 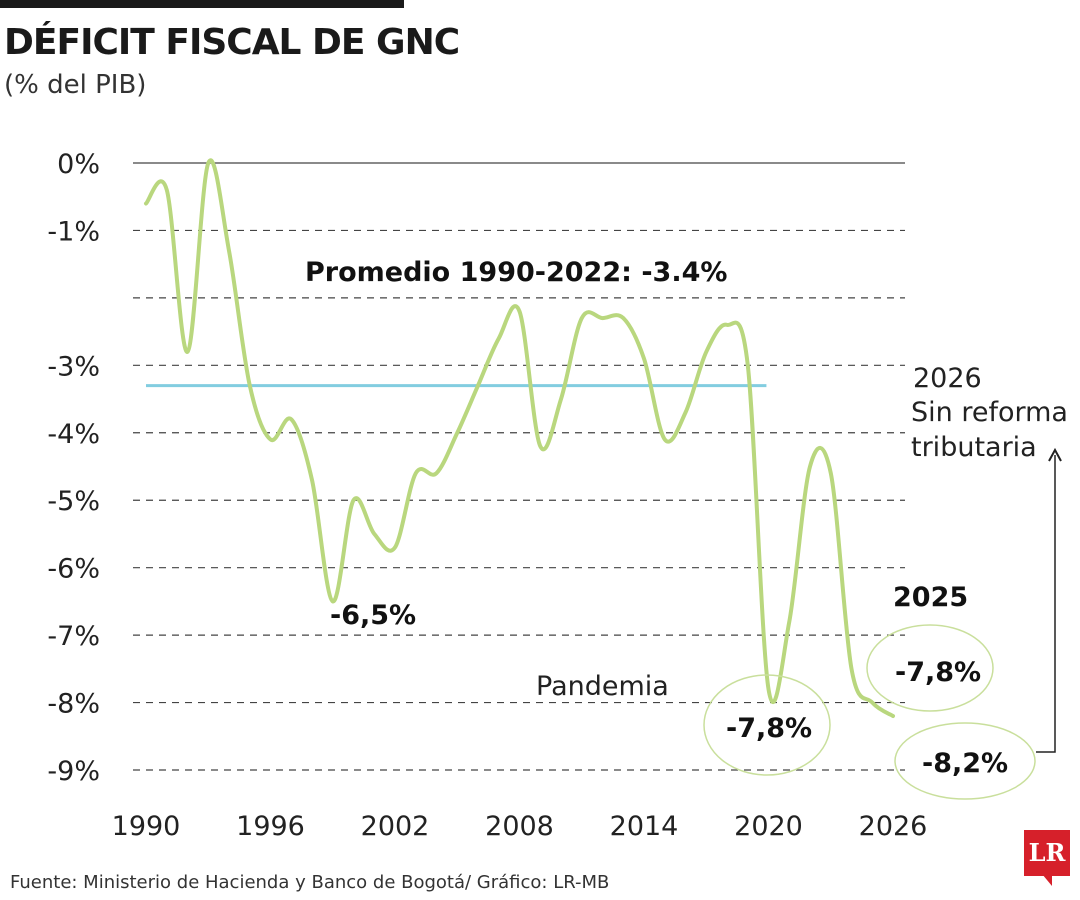 What do you see at coordinates (271, 440) in the screenshot?
I see `data-point-1996` at bounding box center [271, 440].